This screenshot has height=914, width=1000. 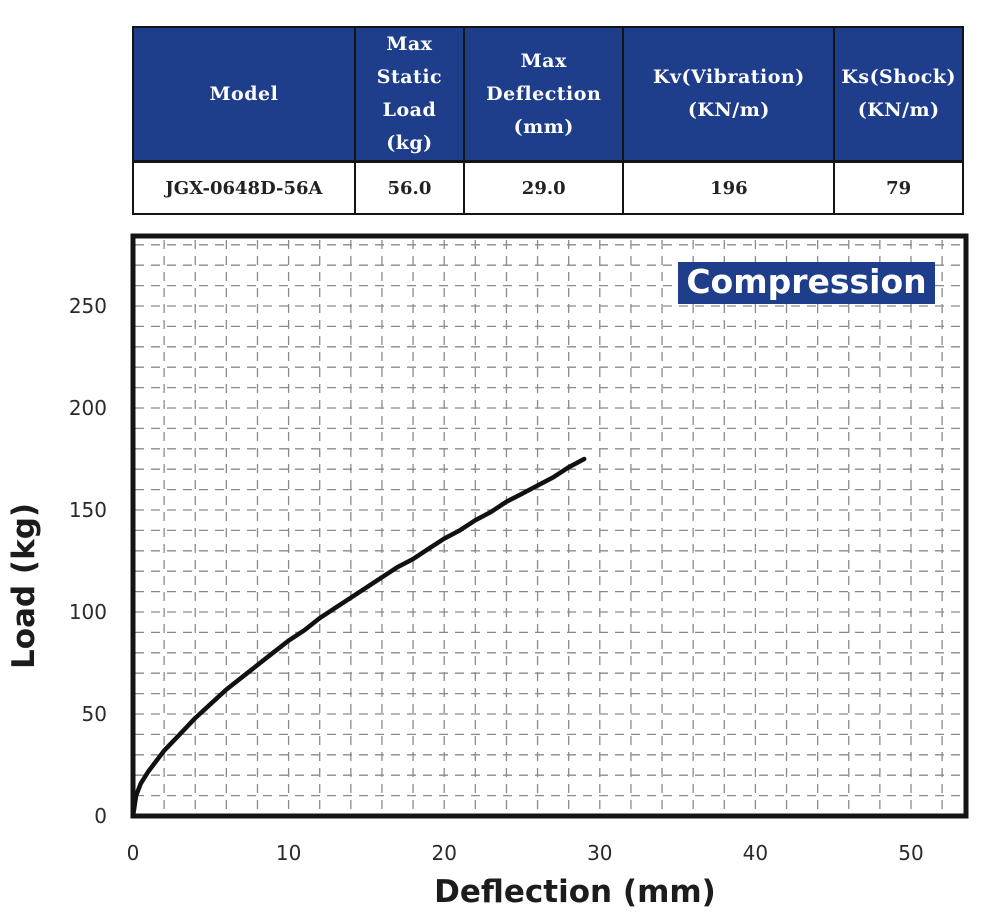 What do you see at coordinates (729, 94) in the screenshot?
I see `header-kv: Kv(Vibration) (KN/m)` at bounding box center [729, 94].